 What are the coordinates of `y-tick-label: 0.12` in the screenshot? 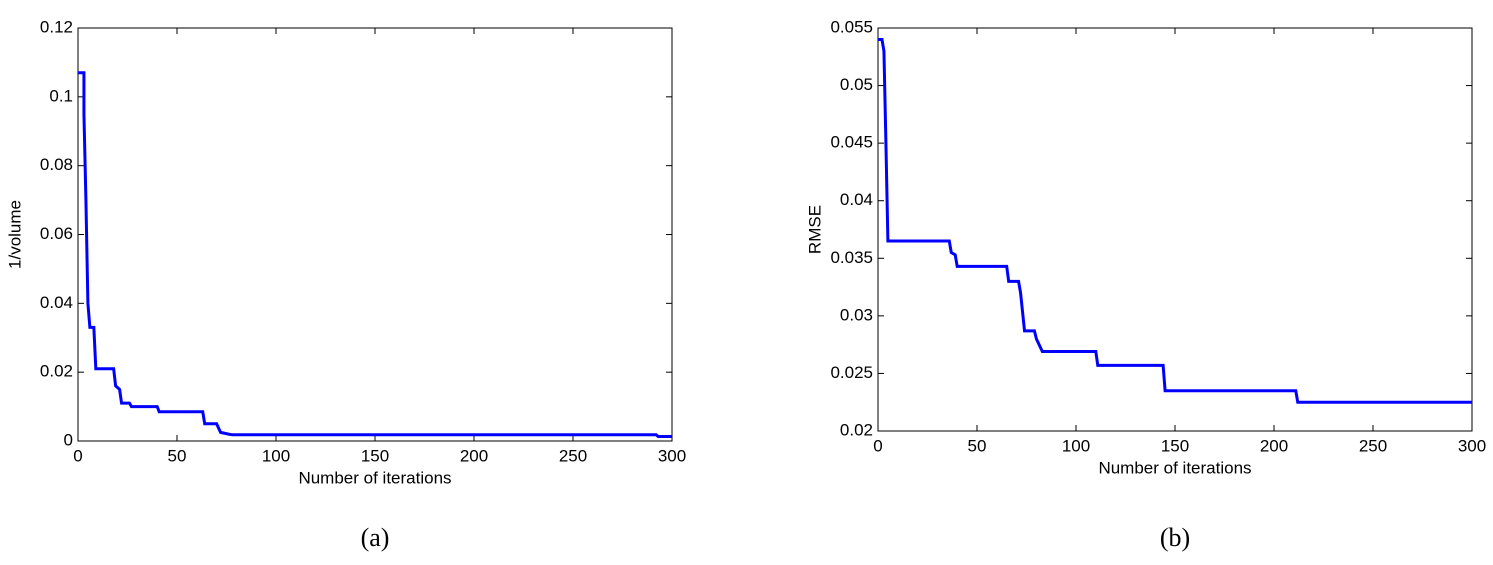 It's located at (56, 26).